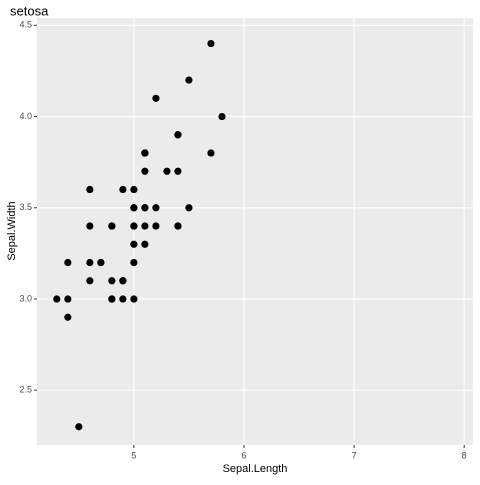 This screenshot has height=485, width=480. Describe the element at coordinates (25, 116) in the screenshot. I see `y-tick-label: 4.0` at that location.